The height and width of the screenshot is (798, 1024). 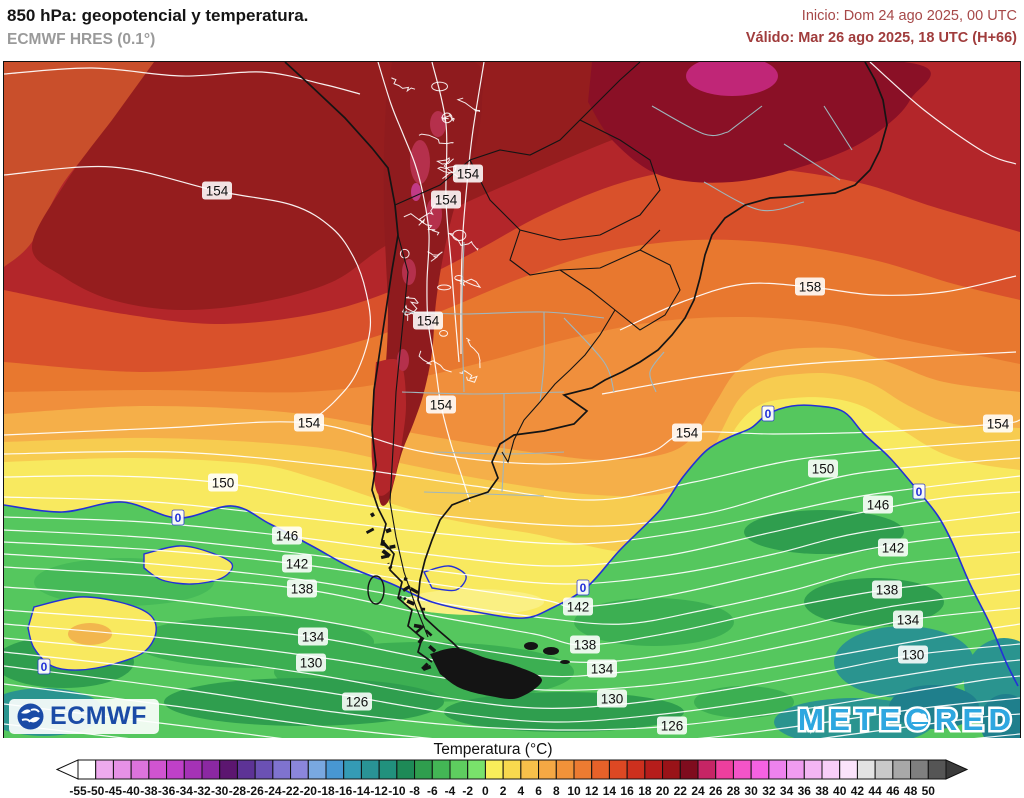 I want to click on colorbar-tick-label: 34, so click(x=787, y=791).